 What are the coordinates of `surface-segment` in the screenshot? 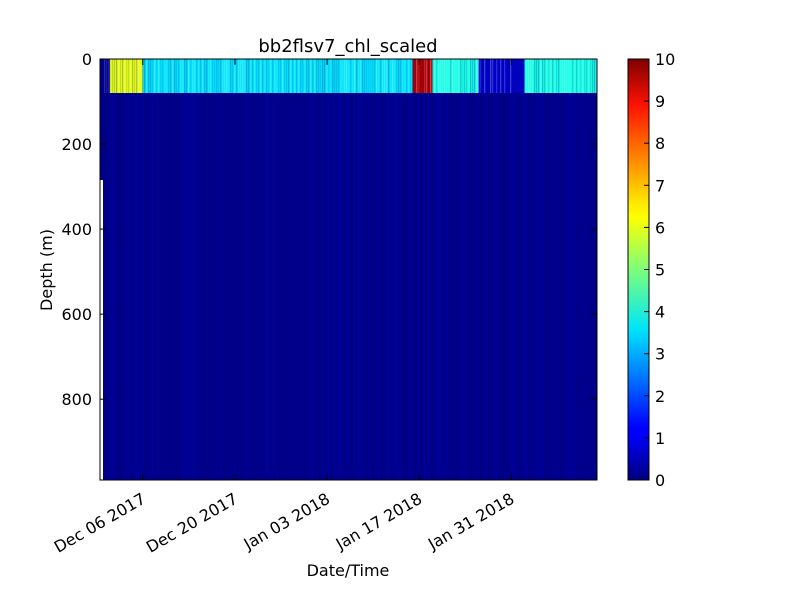 It's located at (560, 76).